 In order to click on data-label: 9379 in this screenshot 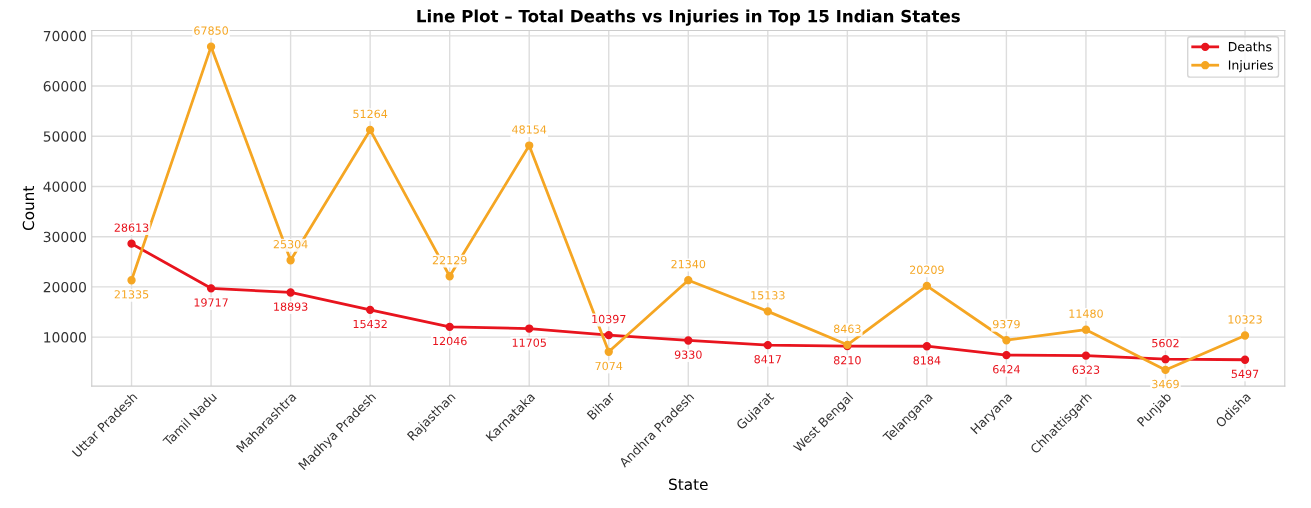, I will do `click(1006, 324)`.